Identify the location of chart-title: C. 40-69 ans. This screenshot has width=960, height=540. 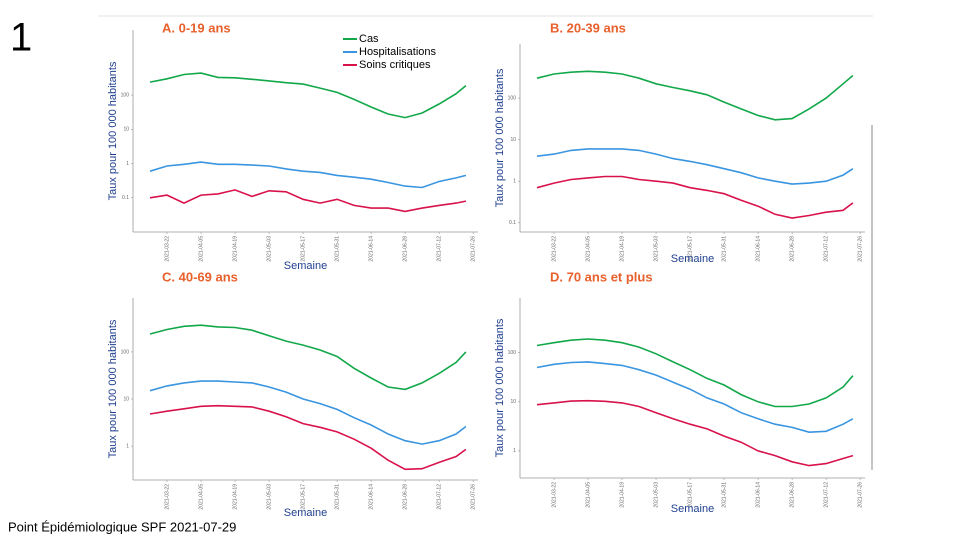
(200, 276).